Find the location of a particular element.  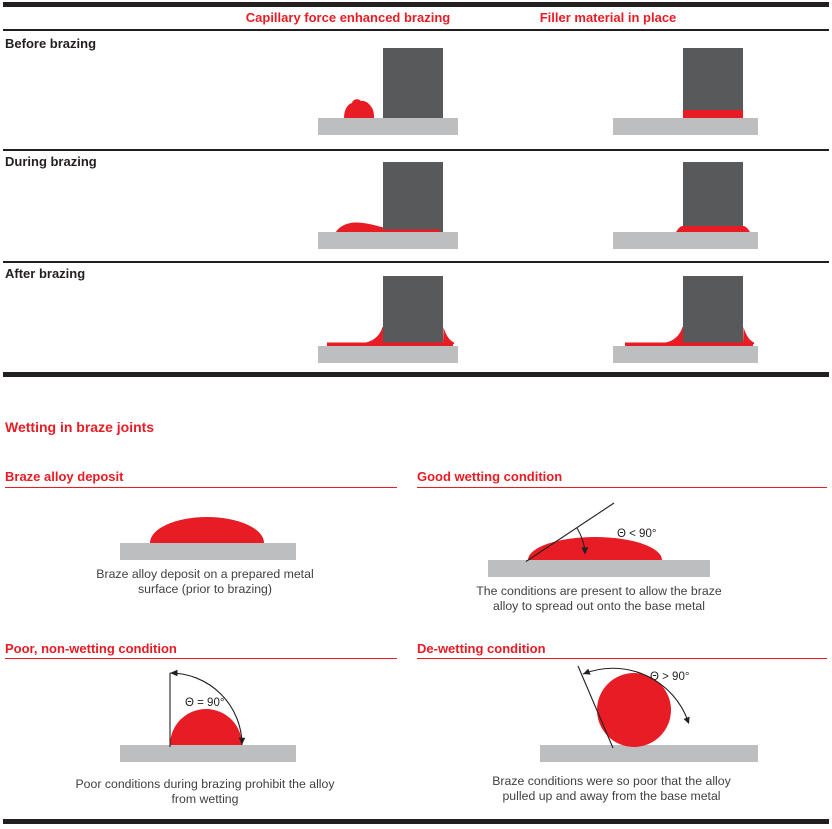

column-header-capillary: Capillary force enhanced brazing is located at coordinates (348, 17).